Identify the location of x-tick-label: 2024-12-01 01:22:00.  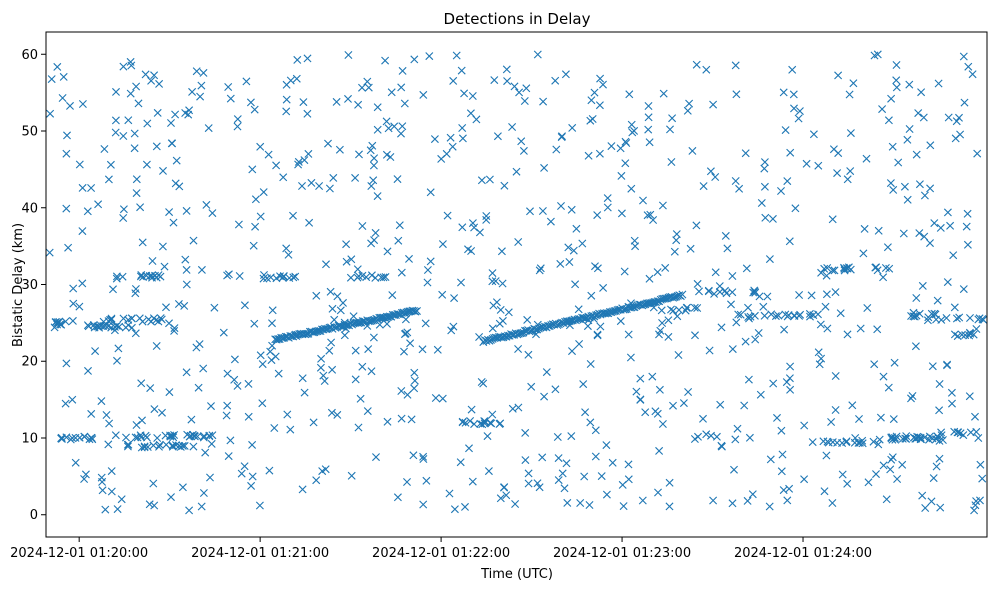
(441, 553).